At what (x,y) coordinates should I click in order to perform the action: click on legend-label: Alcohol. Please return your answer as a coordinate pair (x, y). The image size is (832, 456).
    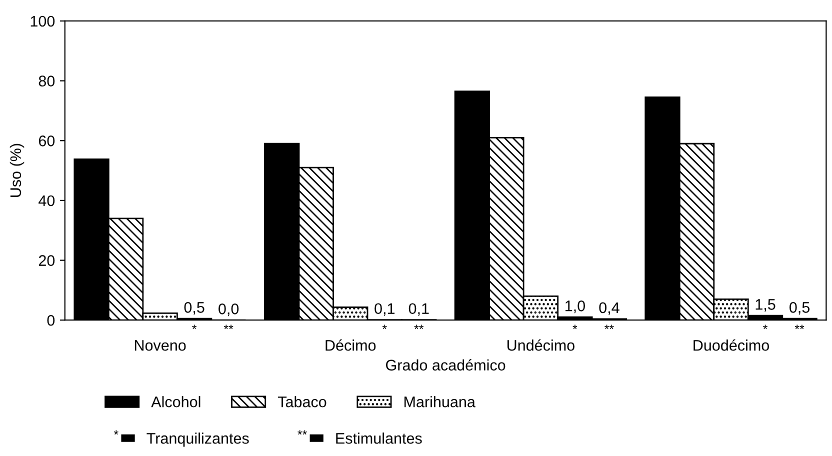
    Looking at the image, I should click on (175, 402).